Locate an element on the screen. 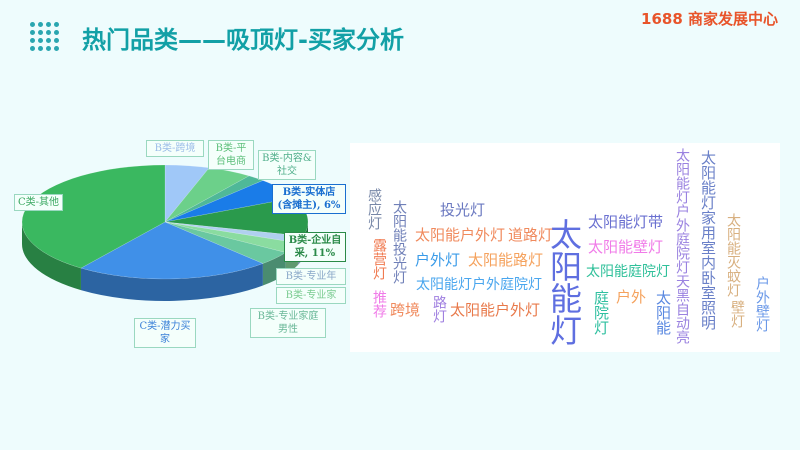 The height and width of the screenshot is (450, 800). word-cloud-word: 推荐 is located at coordinates (379, 304).